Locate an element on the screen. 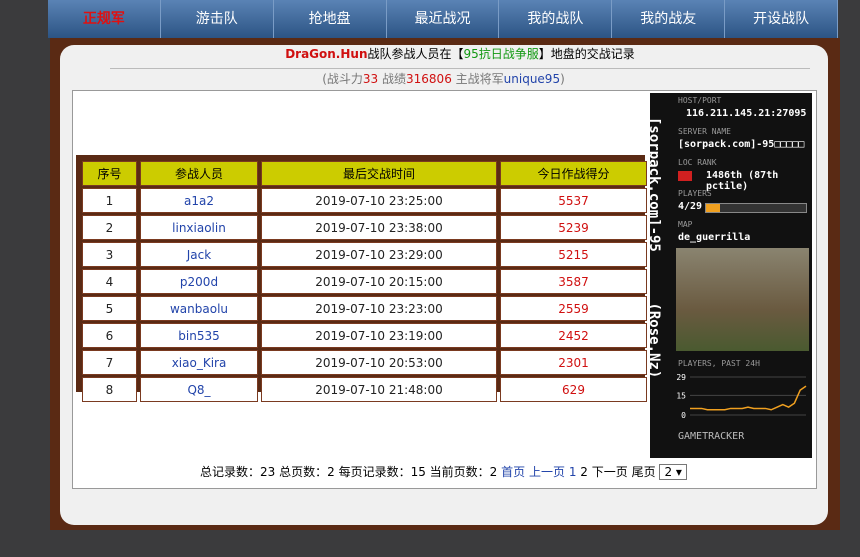  page-select: 2 ▾ is located at coordinates (673, 472).